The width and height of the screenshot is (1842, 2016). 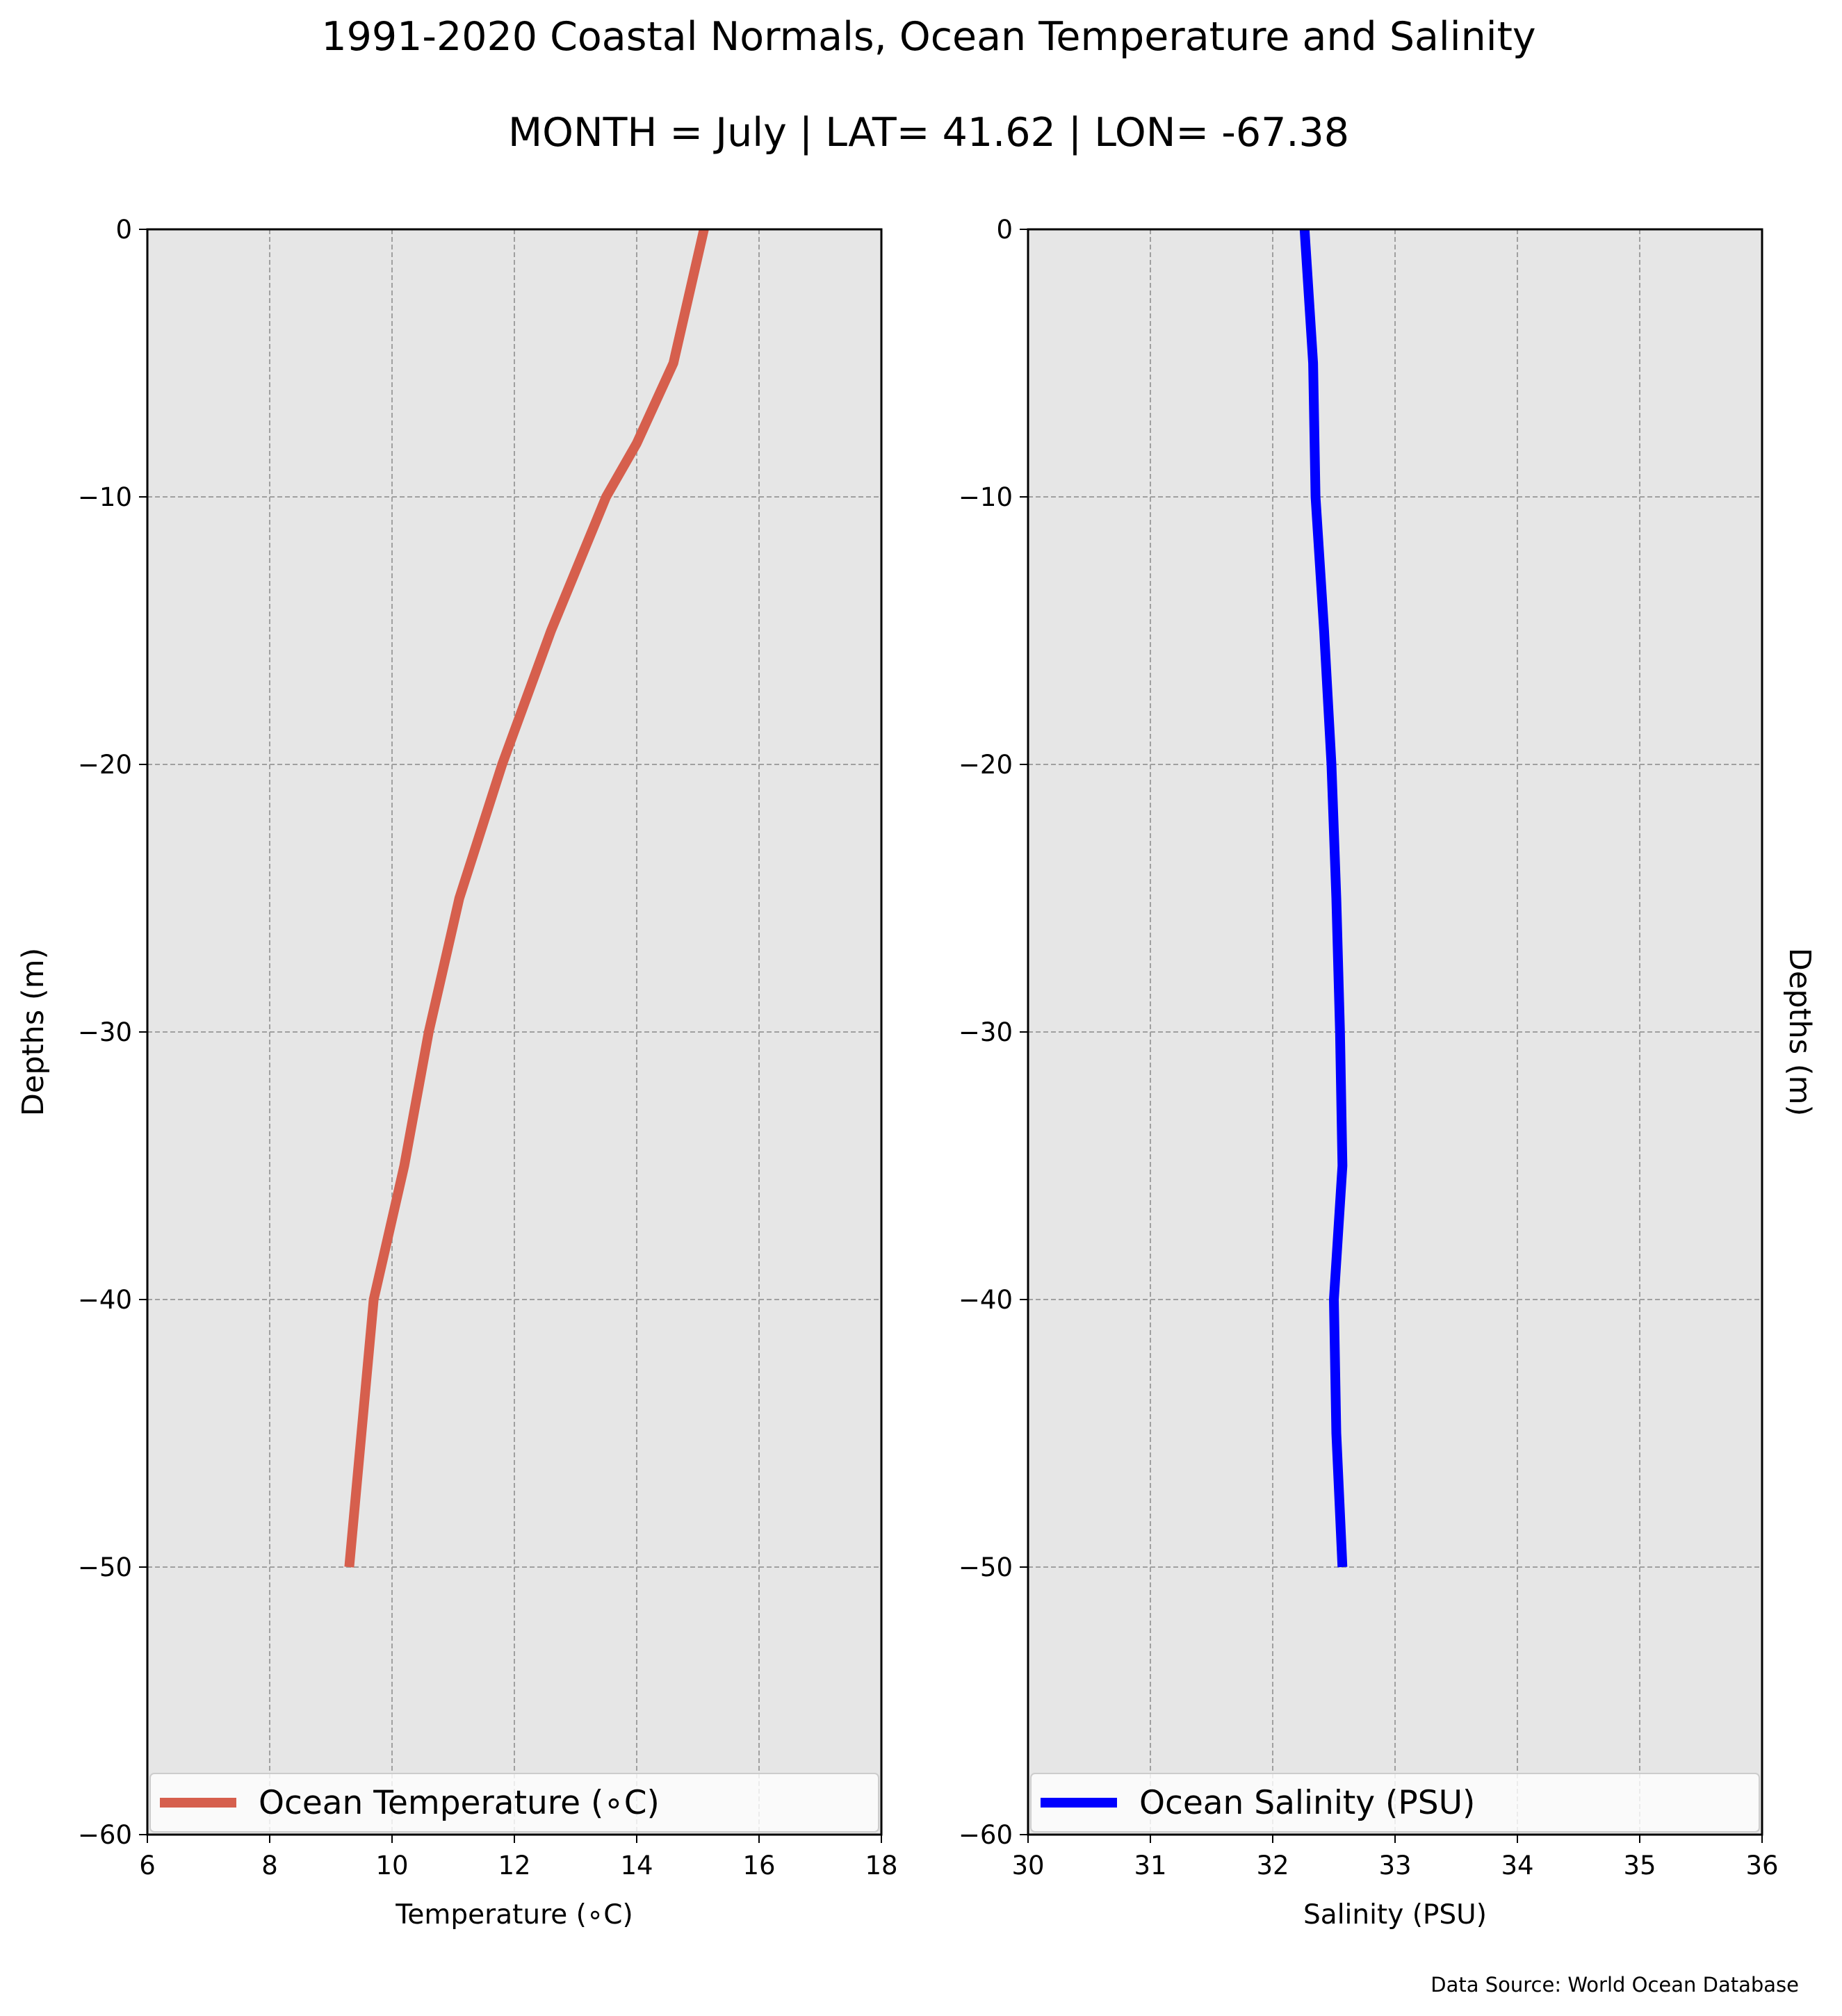 I want to click on x-tick-label: 36, so click(x=1762, y=1866).